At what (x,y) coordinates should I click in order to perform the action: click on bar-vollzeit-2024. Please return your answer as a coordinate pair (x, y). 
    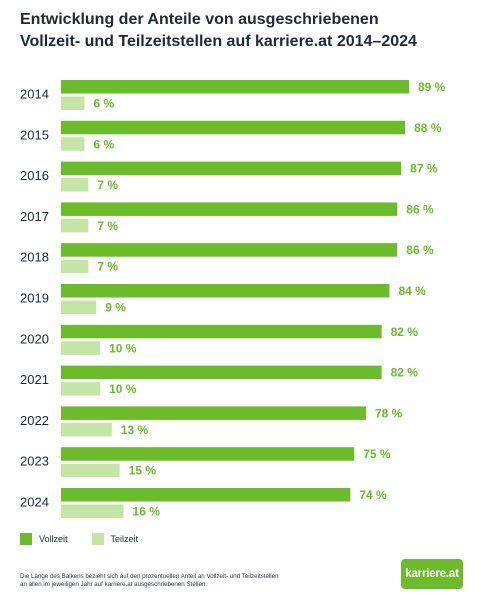
    Looking at the image, I should click on (206, 495).